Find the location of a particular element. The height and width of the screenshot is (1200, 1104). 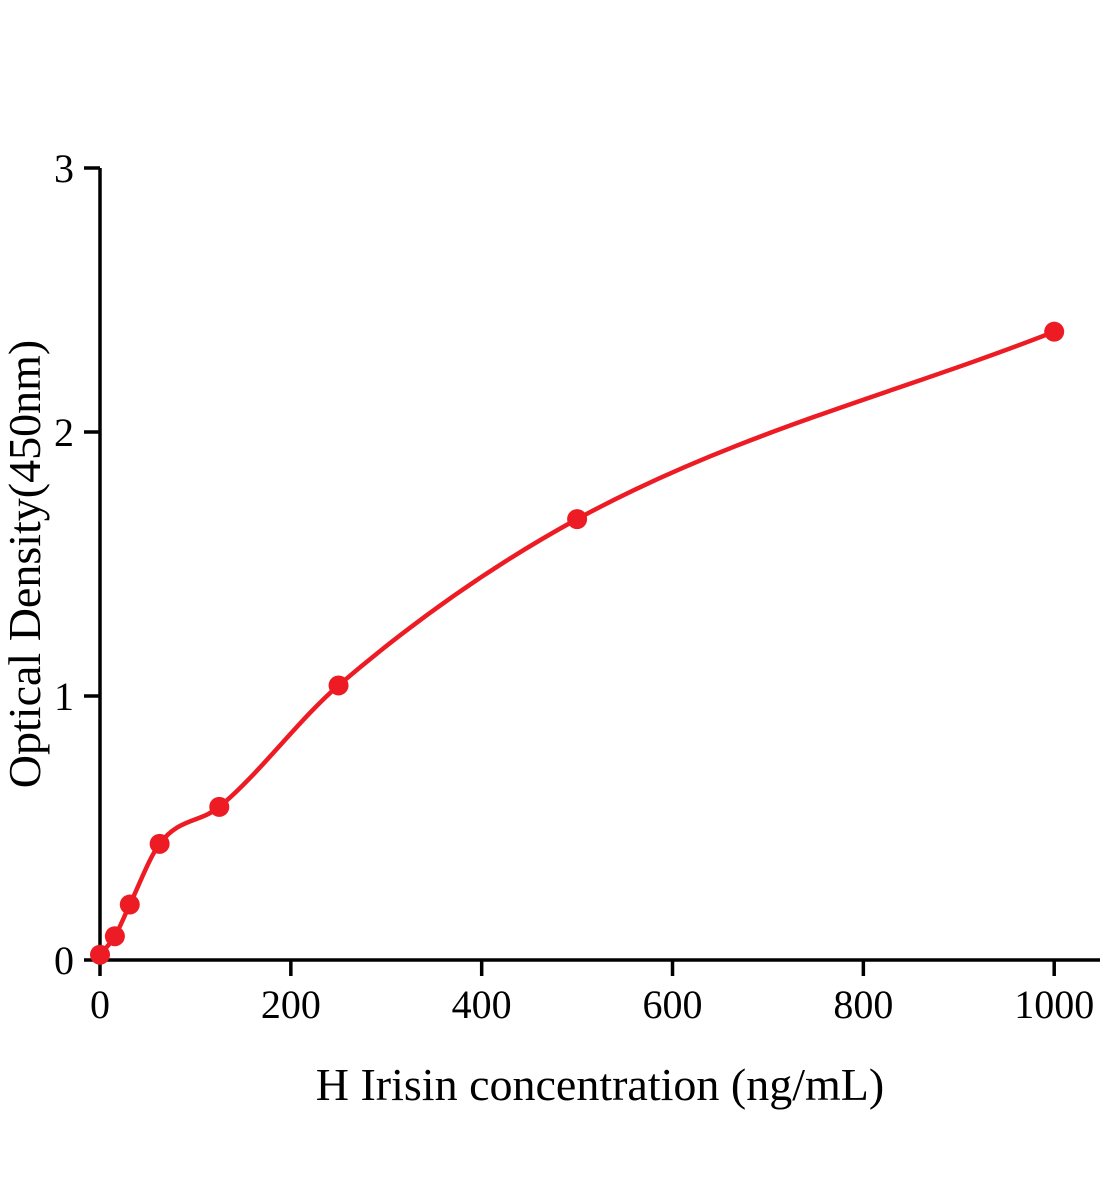

x-tick-label: 0 is located at coordinates (100, 1004).